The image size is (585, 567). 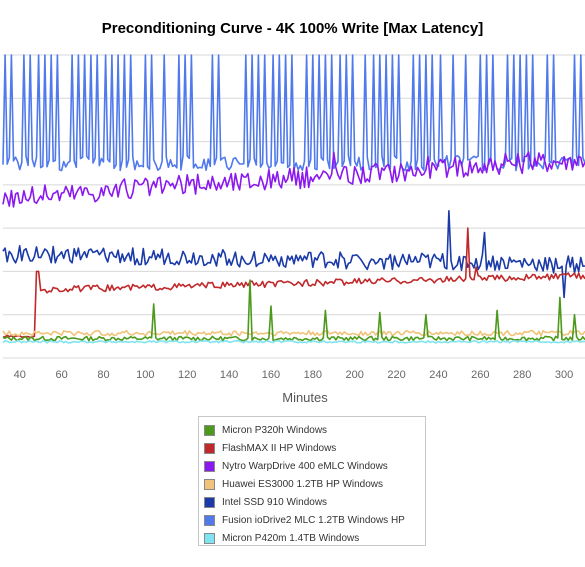 I want to click on x-tick-label: 140, so click(x=229, y=375).